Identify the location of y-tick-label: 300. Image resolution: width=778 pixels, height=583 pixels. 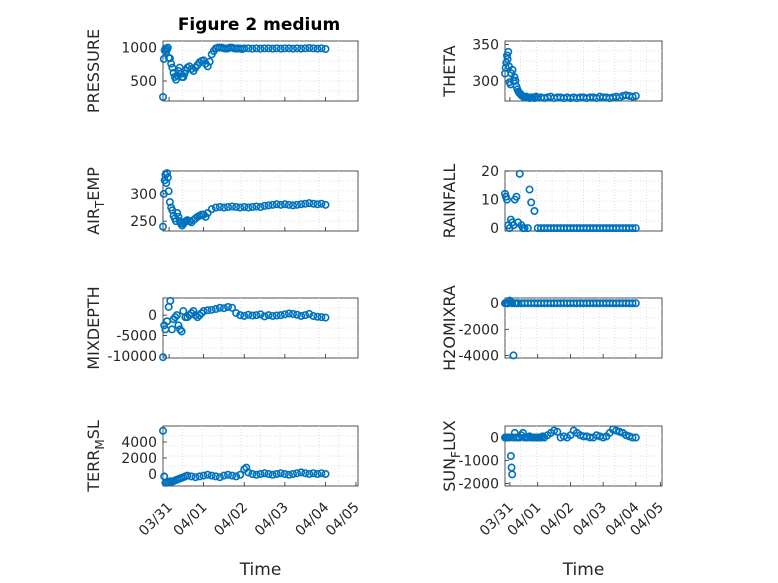
(143, 195).